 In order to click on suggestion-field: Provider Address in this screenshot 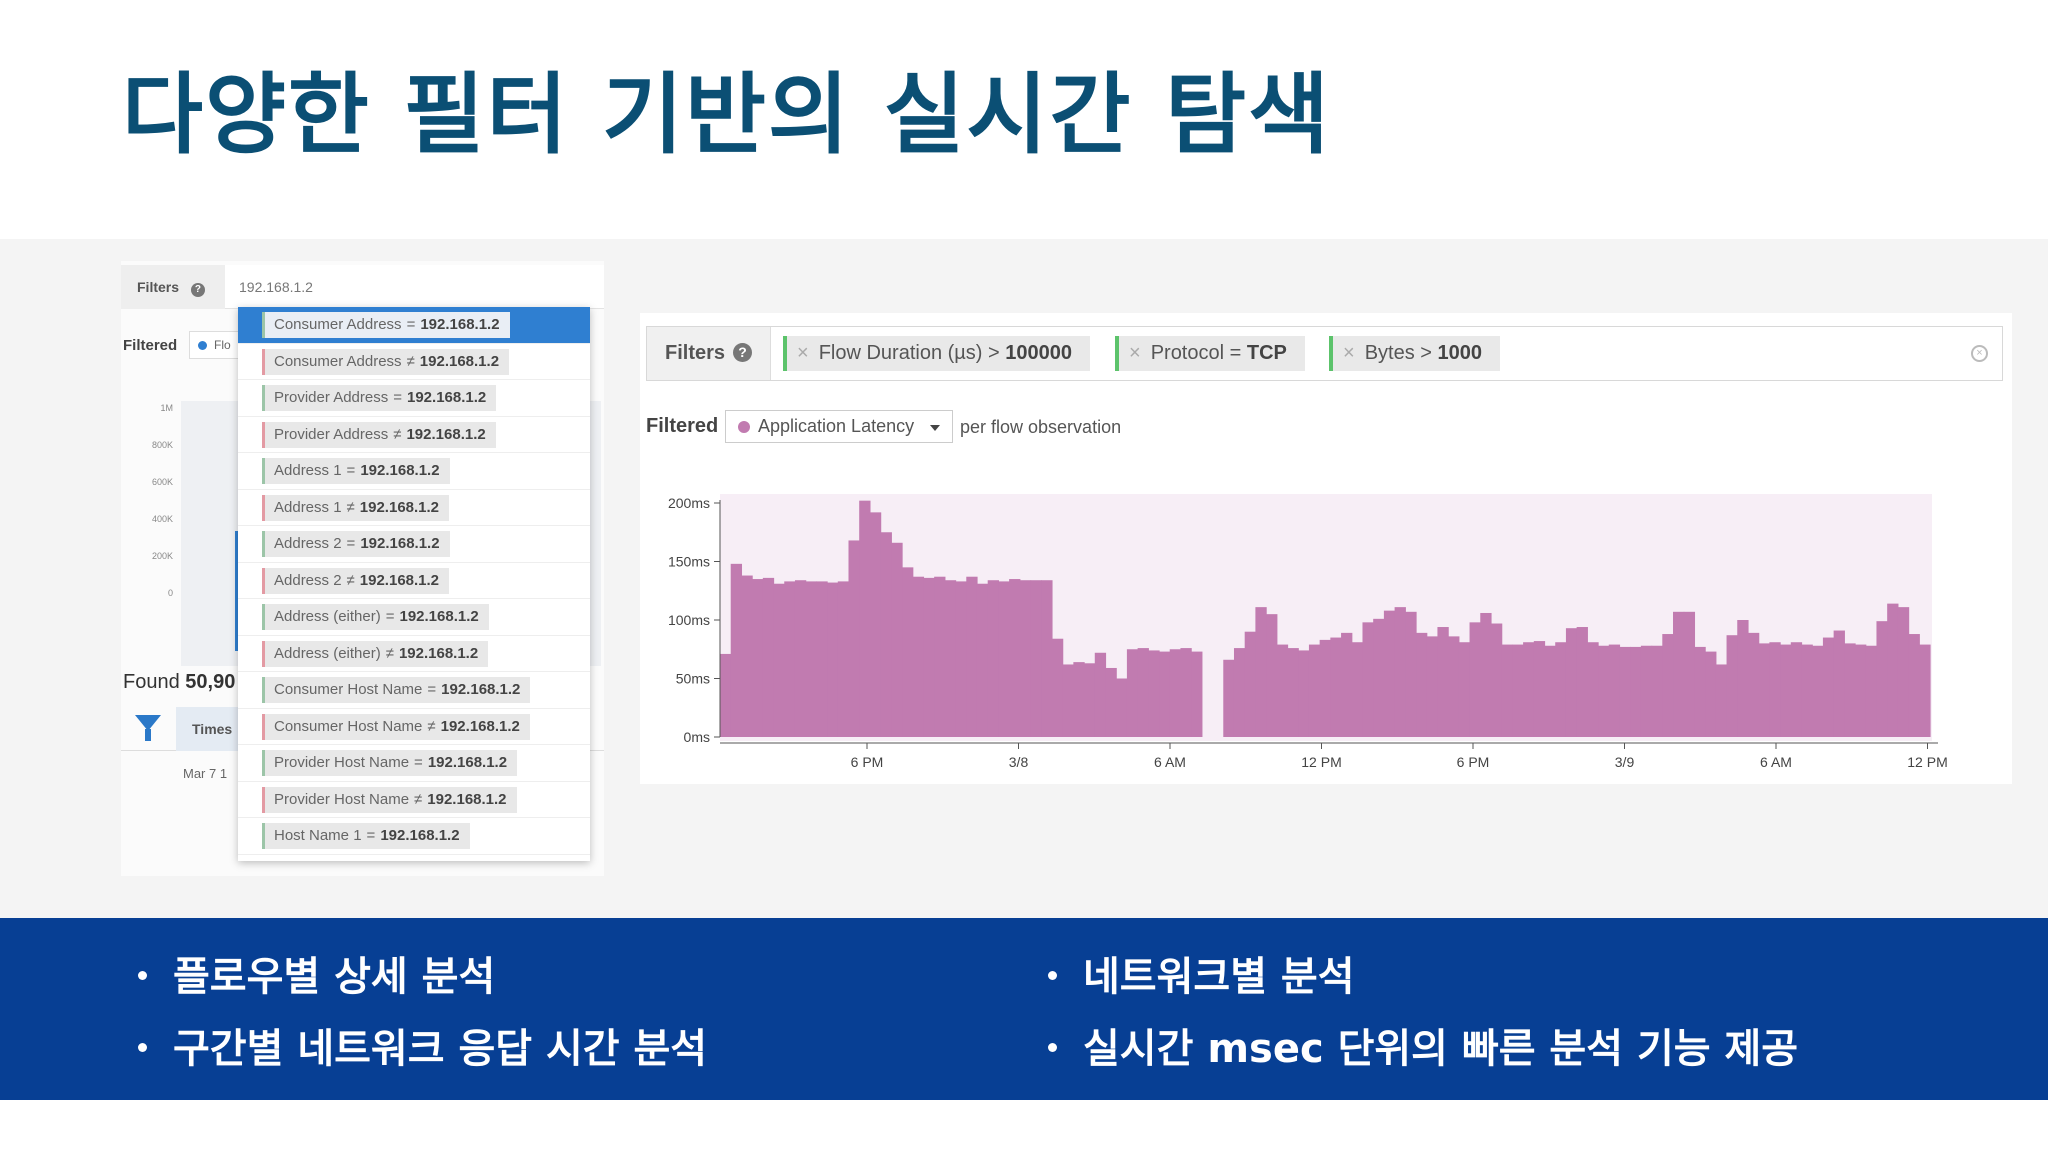, I will do `click(331, 397)`.